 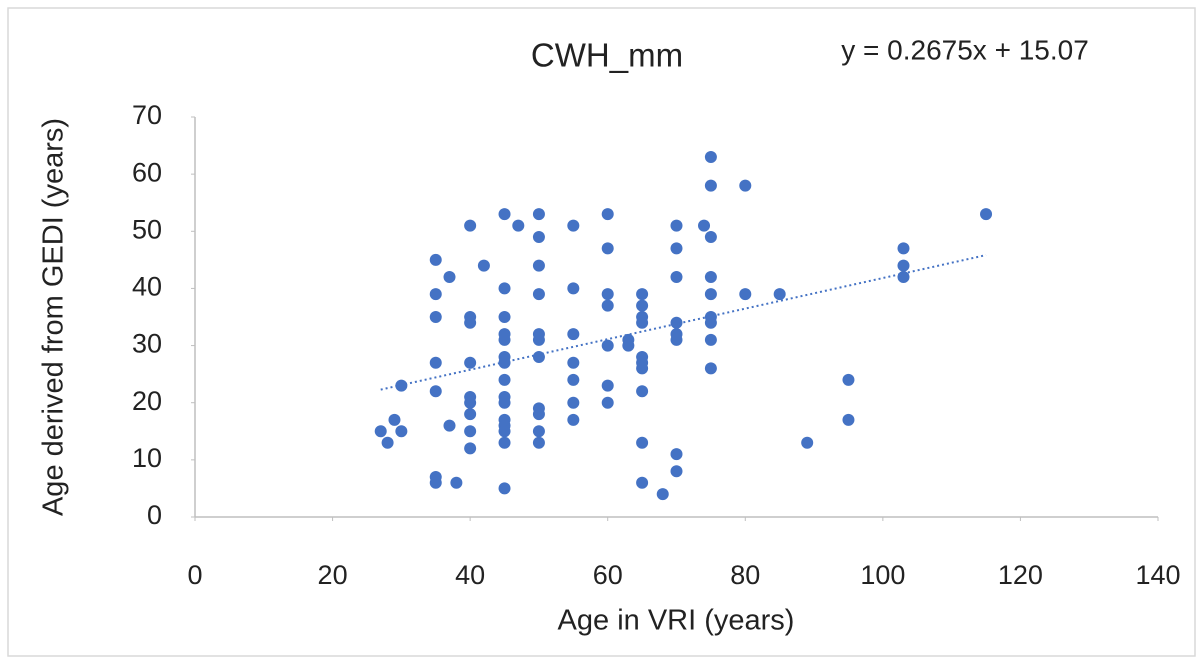 What do you see at coordinates (1157, 575) in the screenshot?
I see `x-tick-label: 140` at bounding box center [1157, 575].